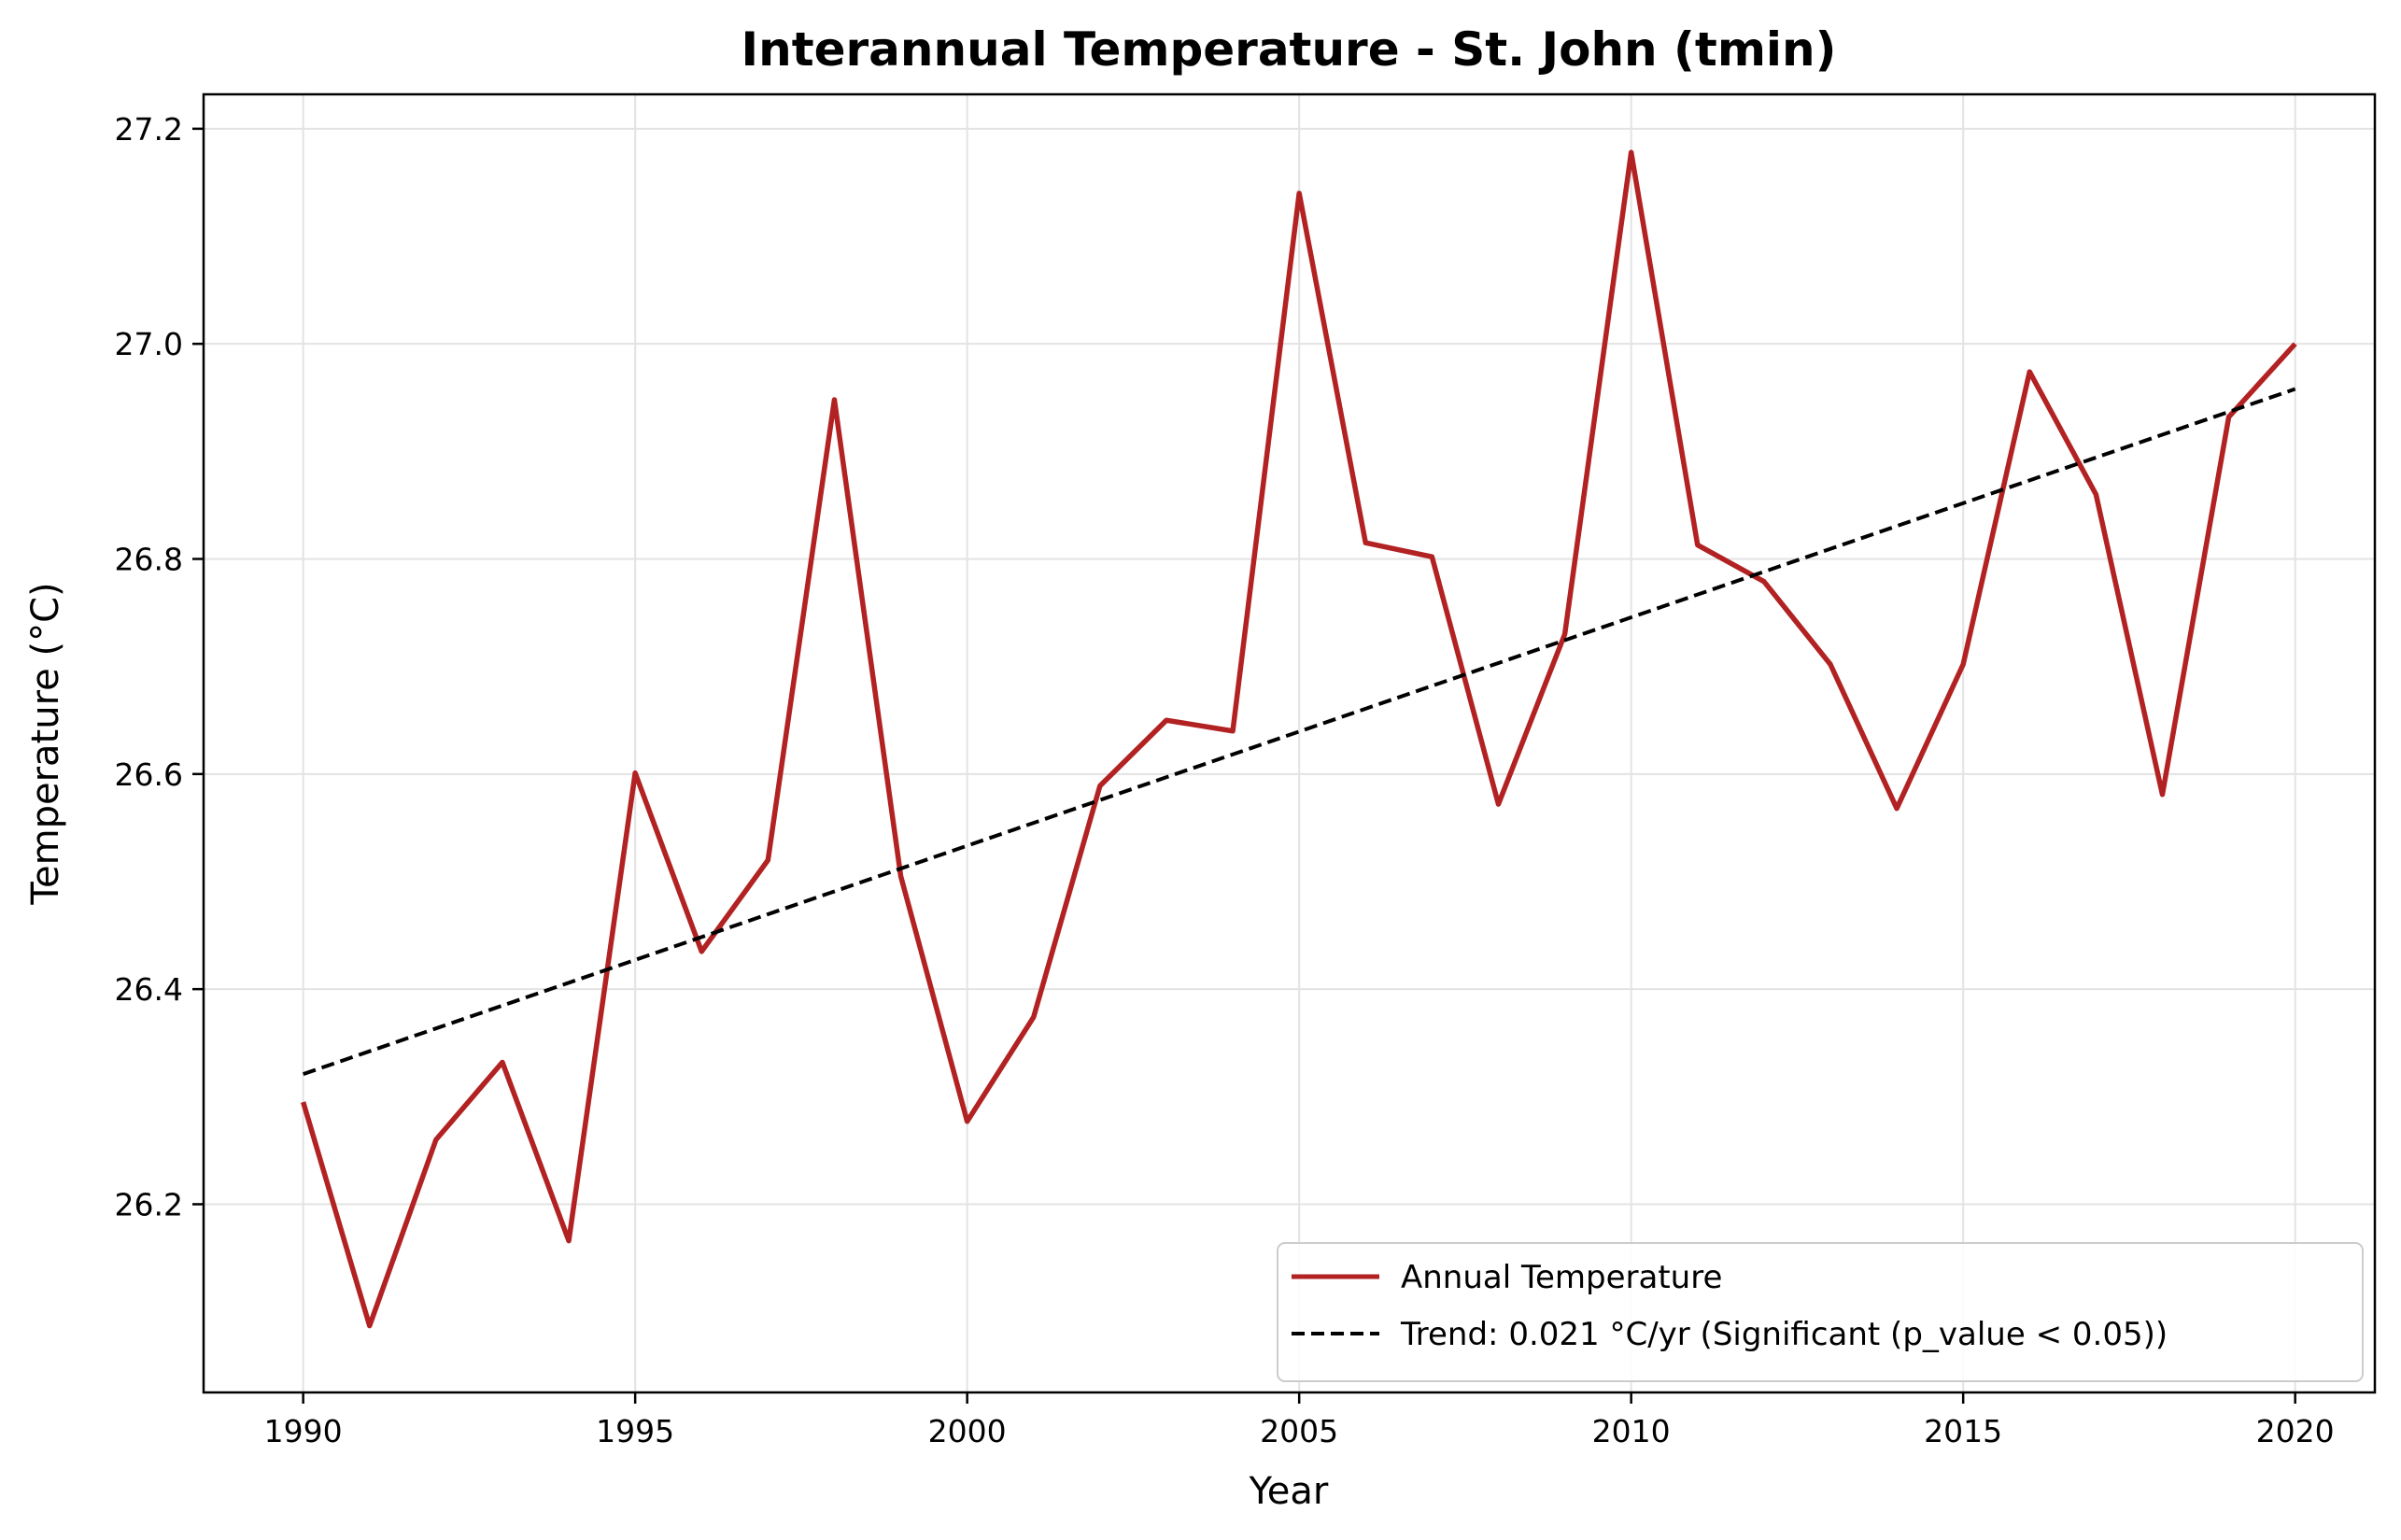  I want to click on x-tick-label: 2010, so click(1631, 1431).